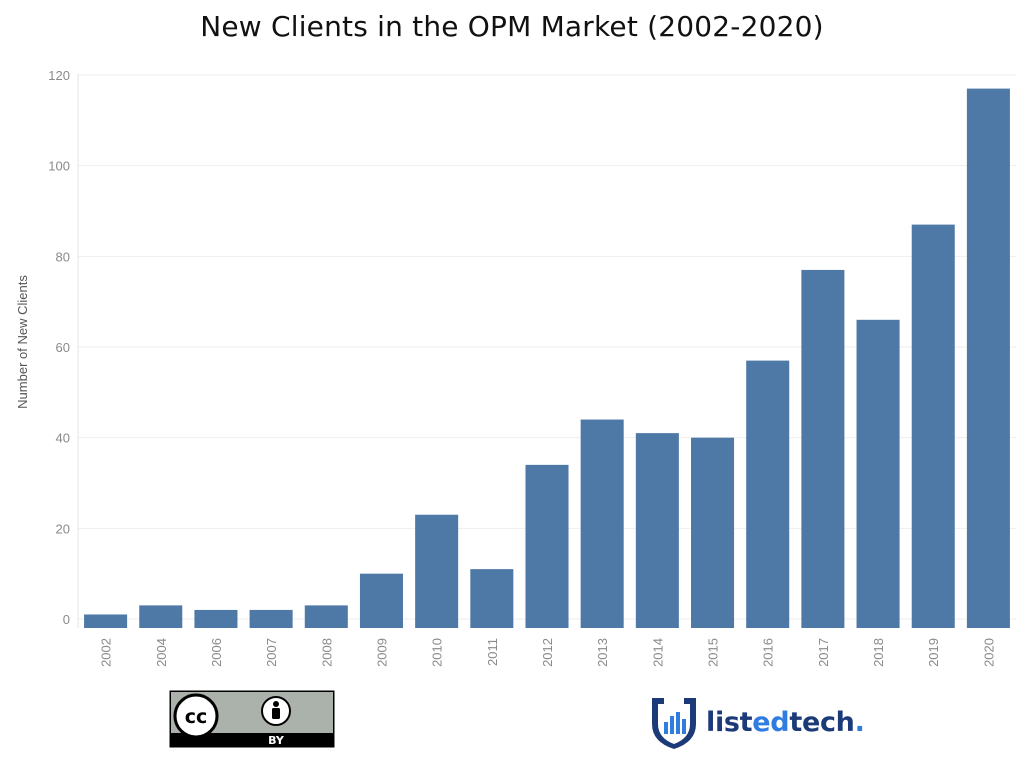 Image resolution: width=1024 pixels, height=768 pixels. I want to click on bar-2013, so click(602, 523).